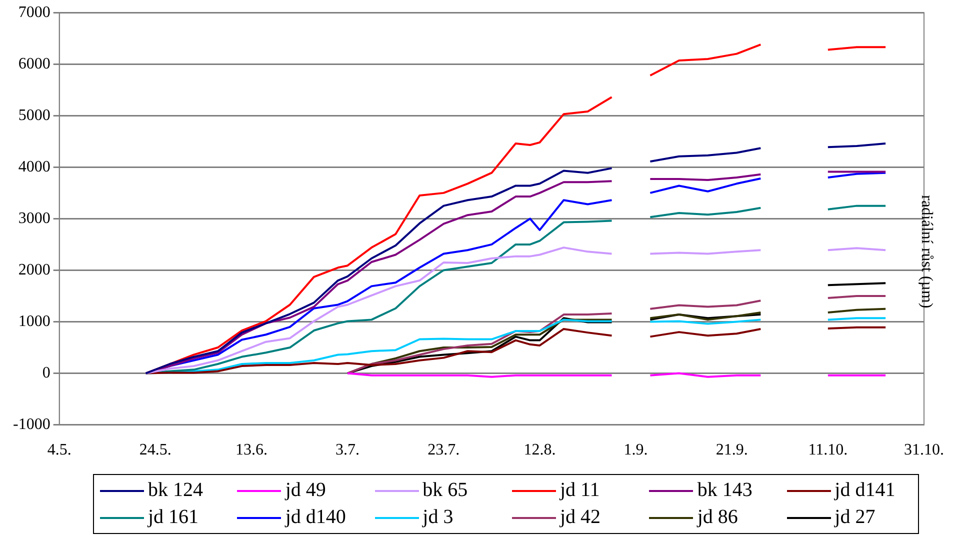 The height and width of the screenshot is (556, 972). I want to click on legend-label: jd 27, so click(855, 517).